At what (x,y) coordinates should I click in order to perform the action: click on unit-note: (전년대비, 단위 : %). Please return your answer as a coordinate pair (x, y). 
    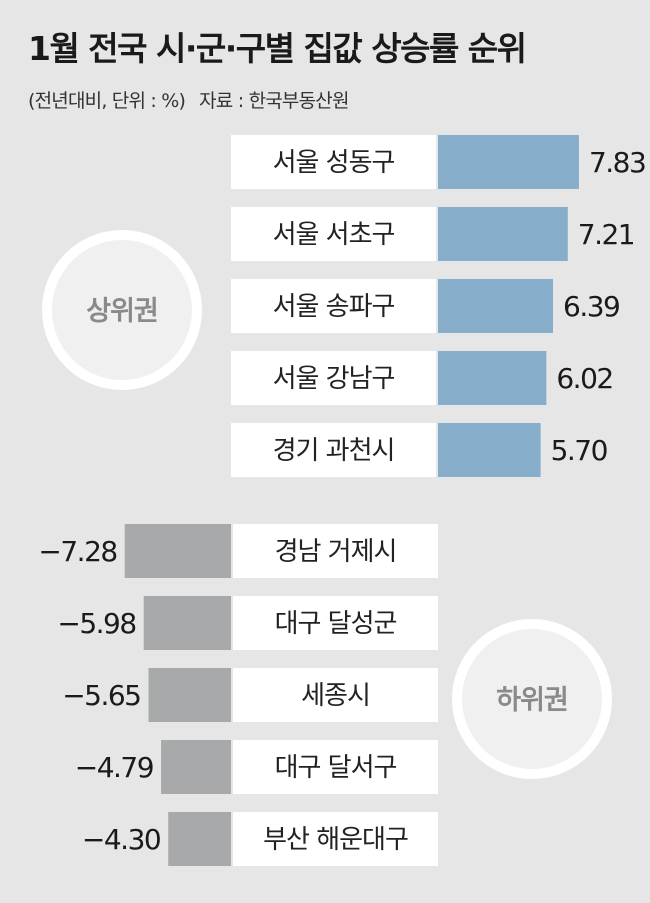
    Looking at the image, I should click on (107, 101).